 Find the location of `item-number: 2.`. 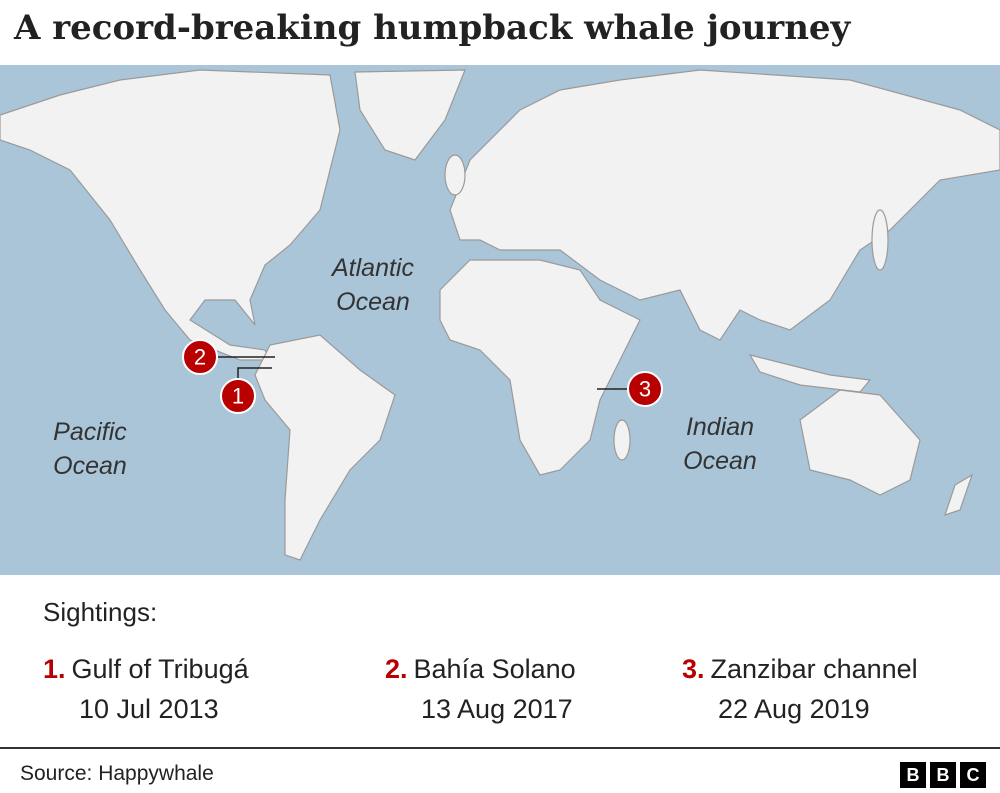

item-number: 2. is located at coordinates (396, 669).